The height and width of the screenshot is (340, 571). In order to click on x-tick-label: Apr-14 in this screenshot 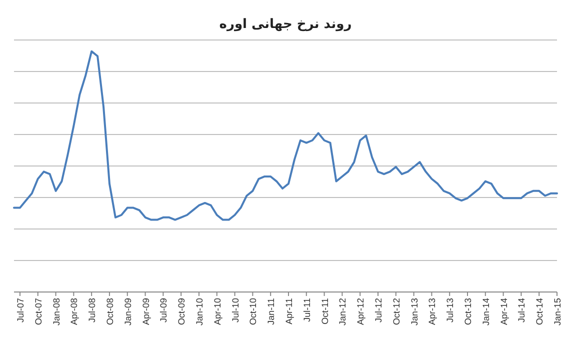, I will do `click(503, 312)`.